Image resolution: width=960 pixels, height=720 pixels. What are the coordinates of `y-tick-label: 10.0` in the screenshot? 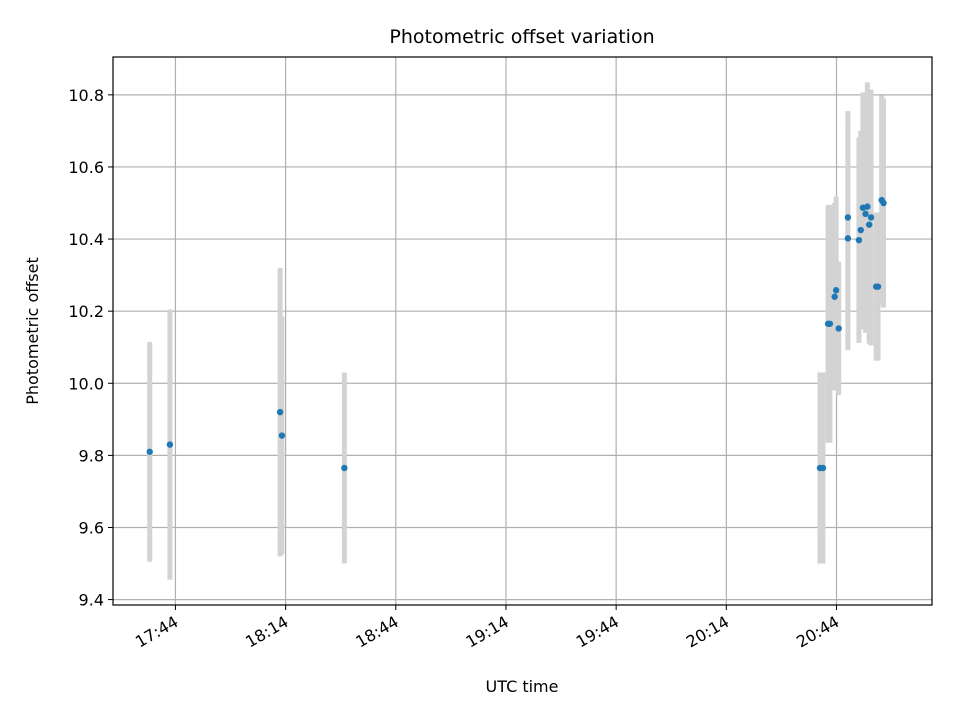 It's located at (86, 383).